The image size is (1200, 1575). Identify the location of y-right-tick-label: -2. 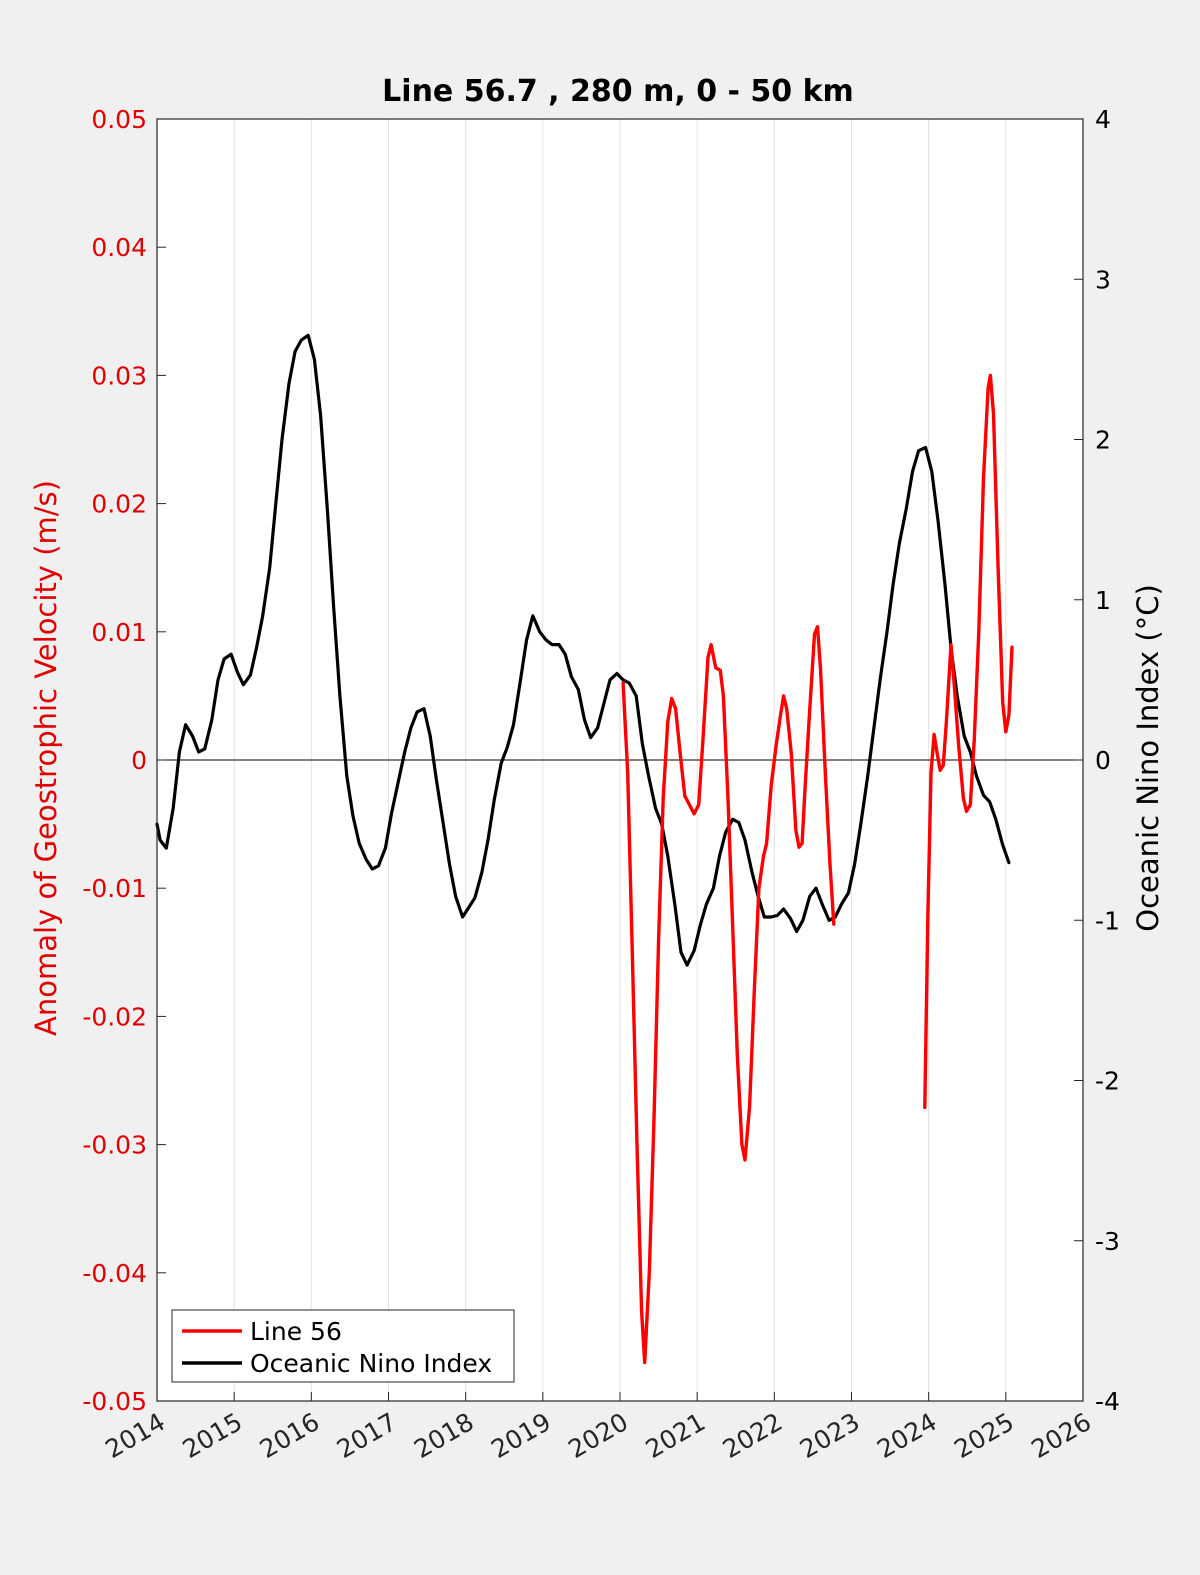
(1107, 1081).